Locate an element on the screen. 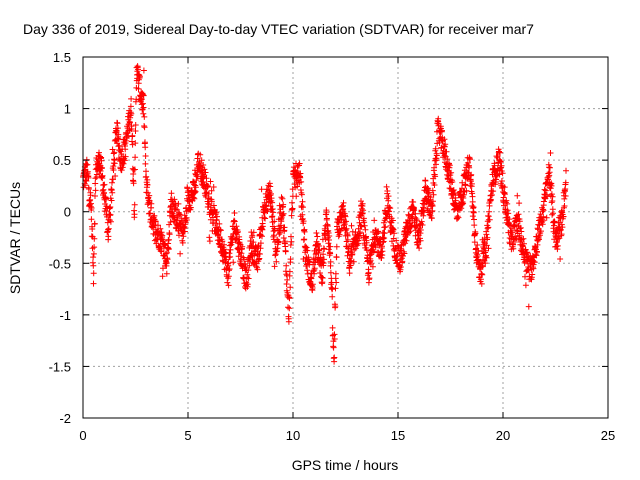 The image size is (640, 480). y-tick-label: -1 is located at coordinates (65, 315).